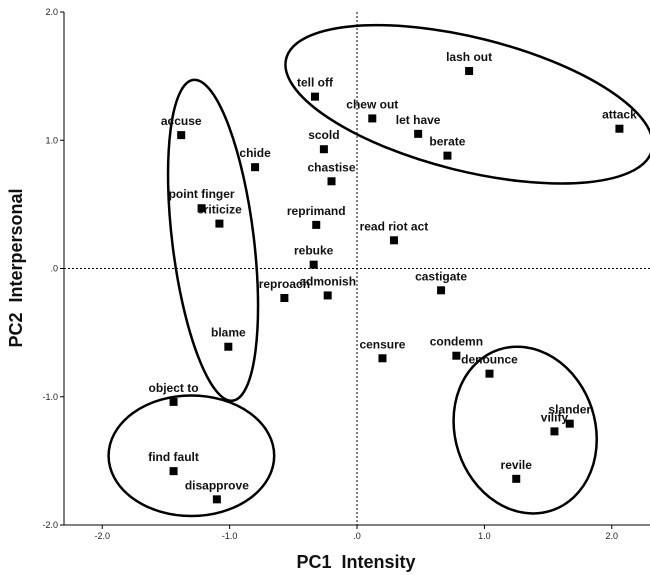 This screenshot has height=575, width=650. Describe the element at coordinates (393, 240) in the screenshot. I see `point-marker-read-riot-act` at that location.